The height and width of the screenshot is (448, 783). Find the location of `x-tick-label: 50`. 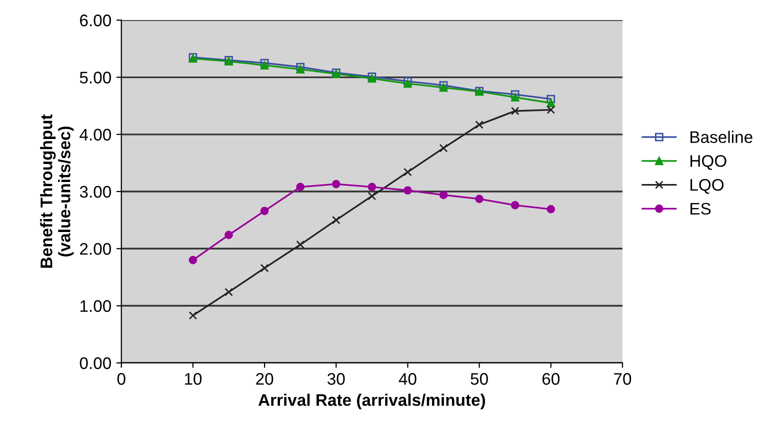

x-tick-label: 50 is located at coordinates (479, 379).